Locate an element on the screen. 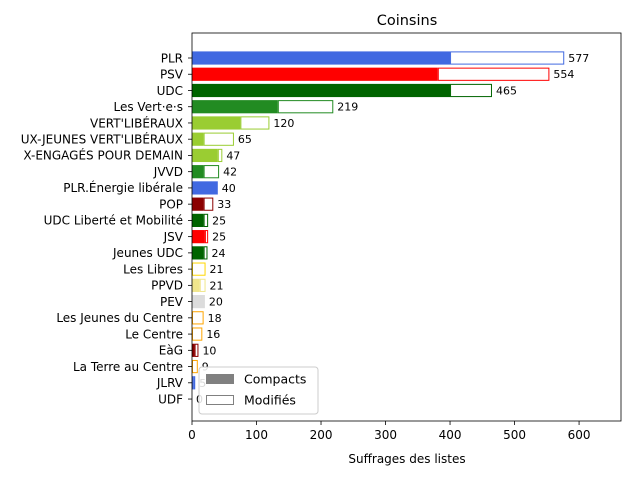 Image resolution: width=640 pixels, height=480 pixels. bar-value-label: 18 is located at coordinates (215, 318).